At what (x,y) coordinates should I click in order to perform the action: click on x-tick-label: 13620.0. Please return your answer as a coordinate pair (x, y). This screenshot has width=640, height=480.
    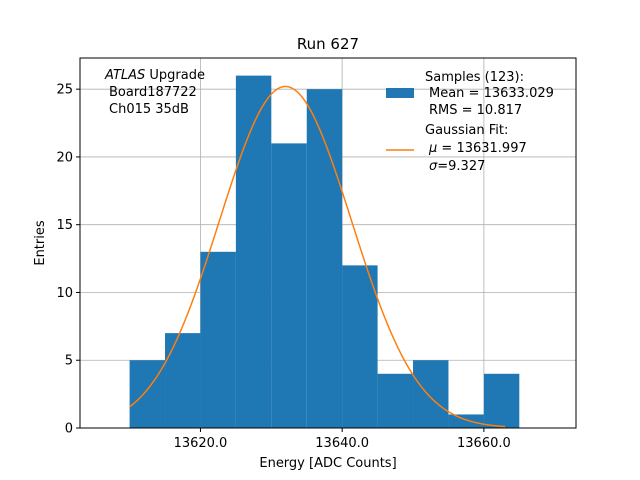
    Looking at the image, I should click on (201, 443).